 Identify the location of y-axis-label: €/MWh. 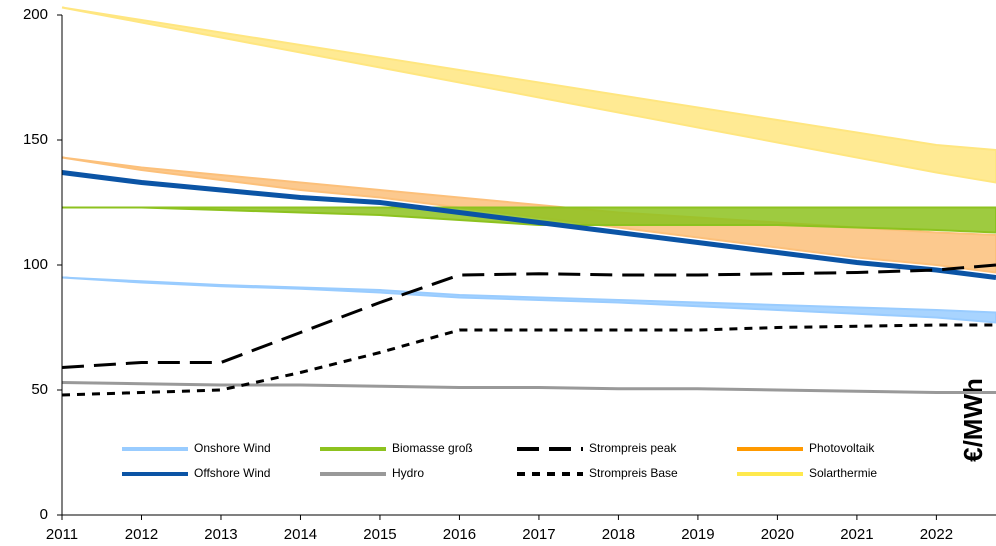
(973, 420).